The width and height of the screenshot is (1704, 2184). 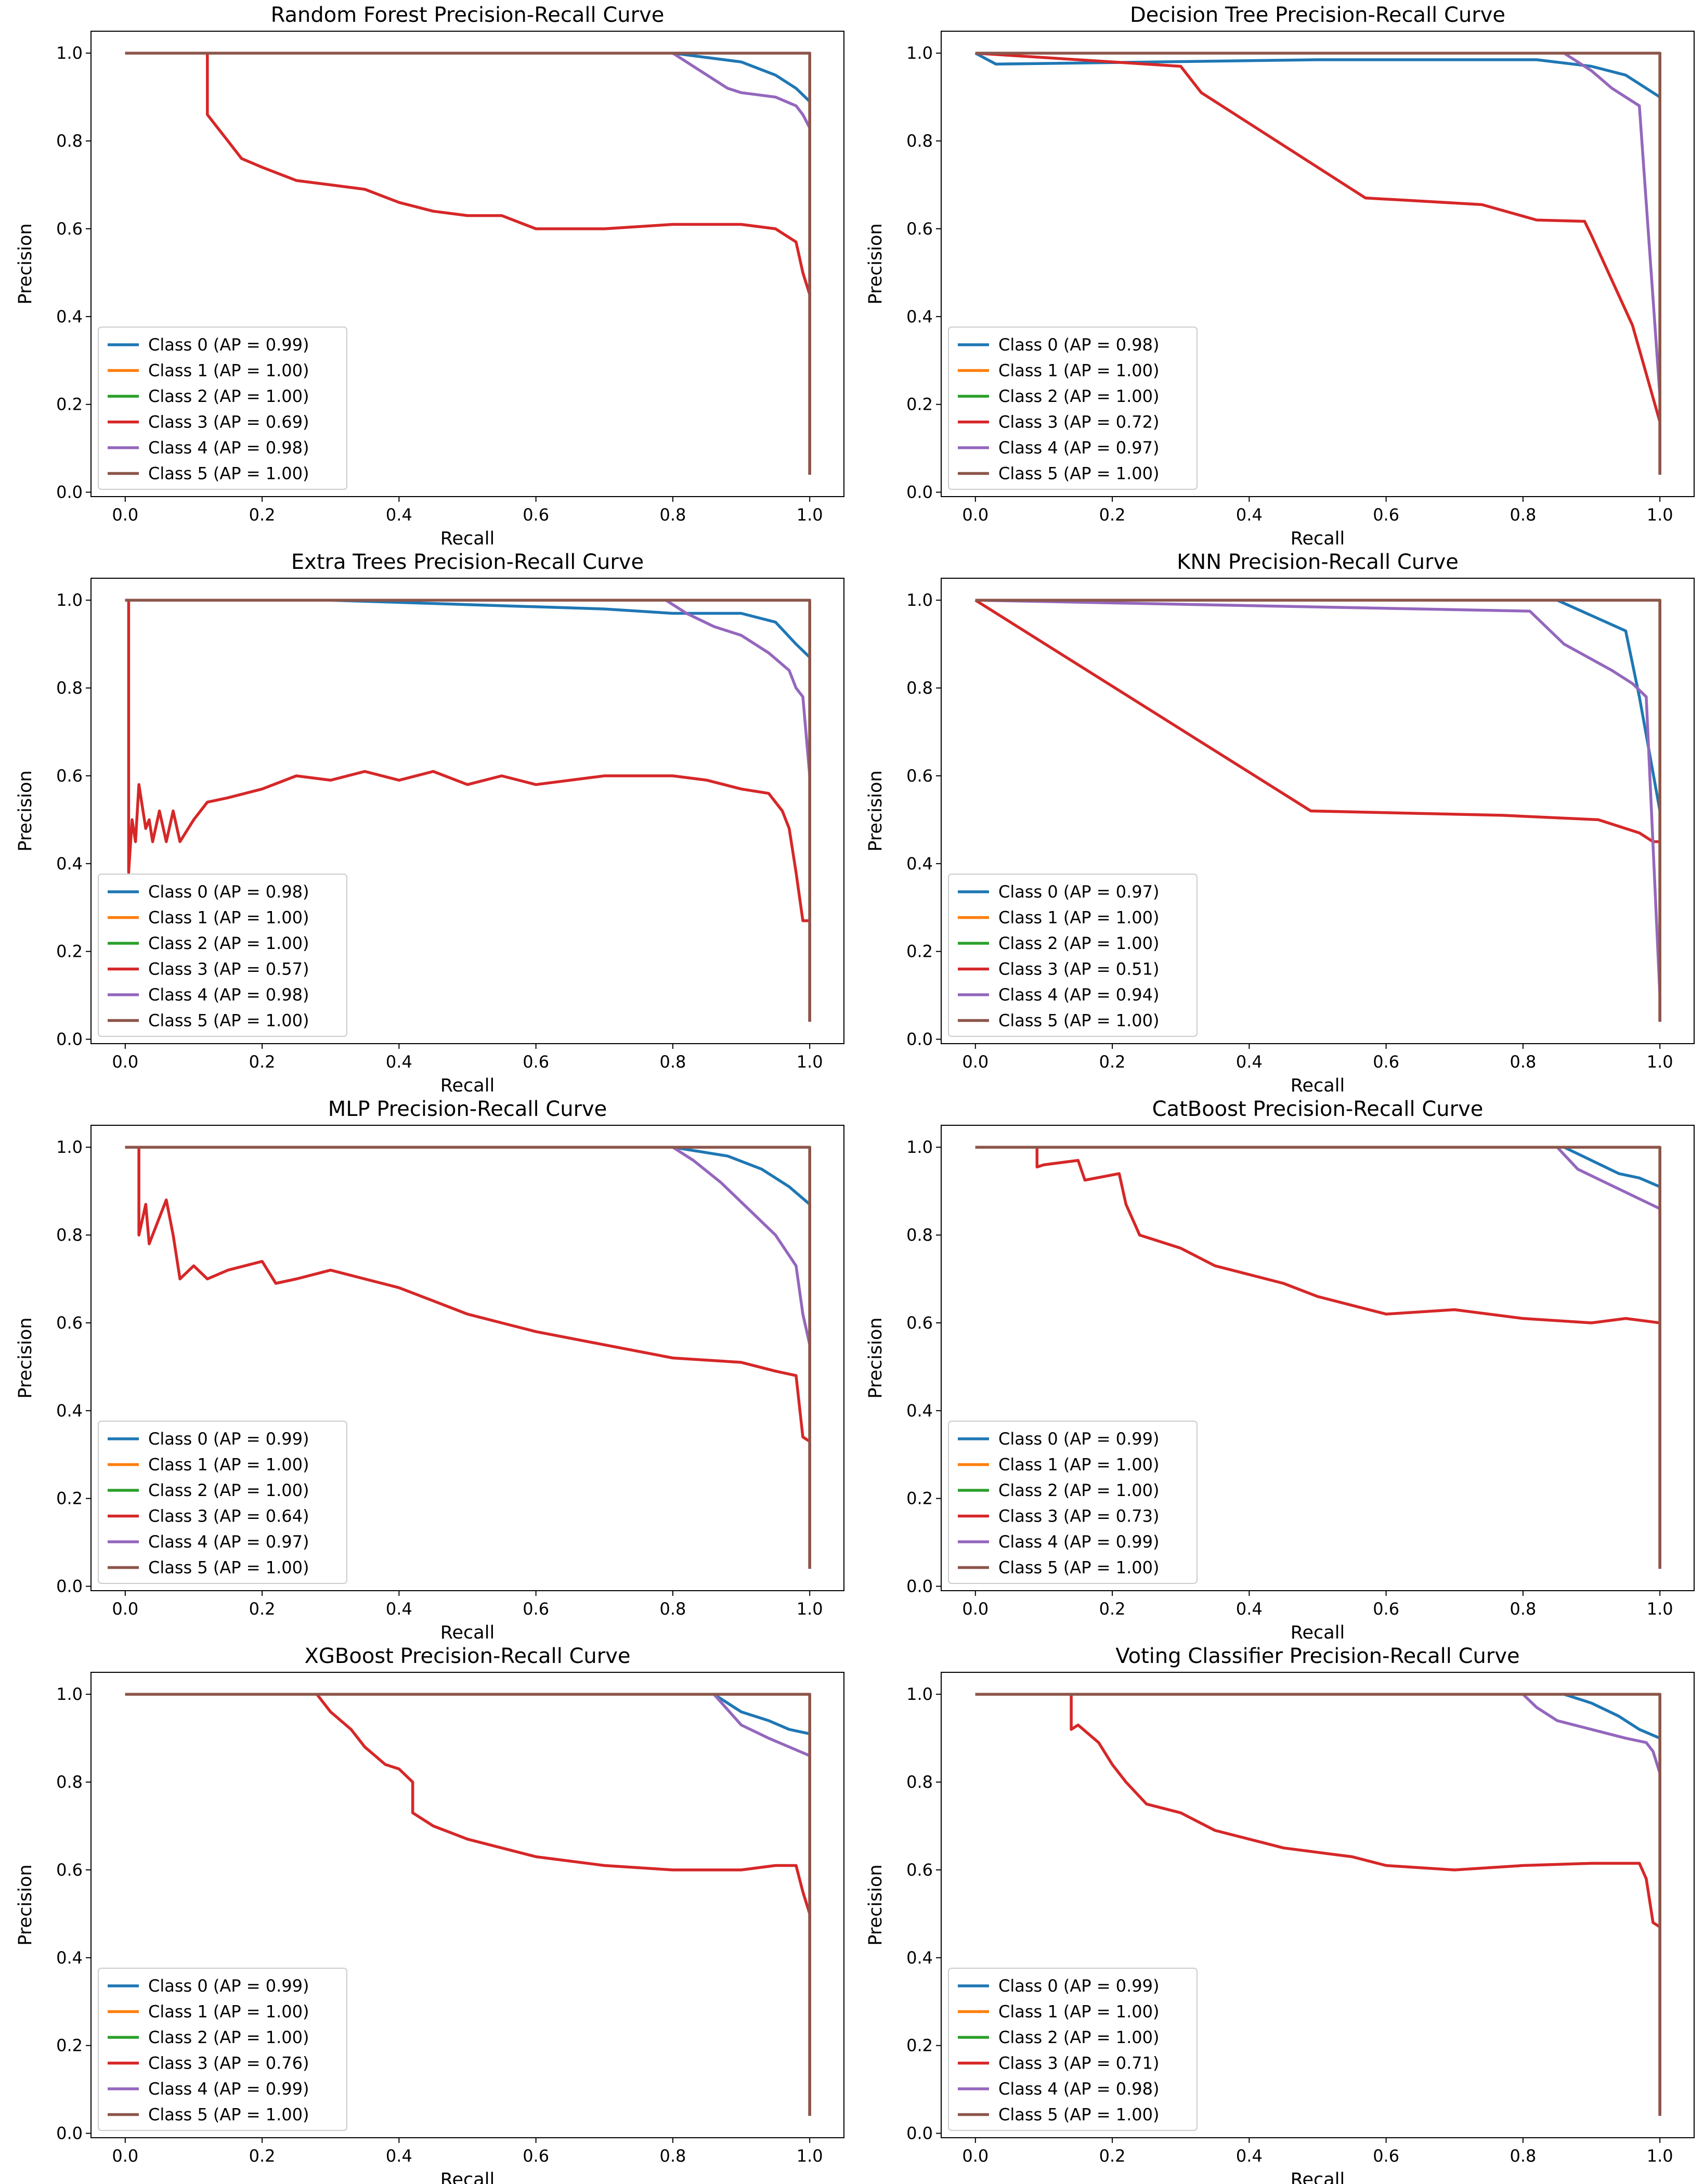 What do you see at coordinates (1078, 1516) in the screenshot?
I see `legend-label: Class 3 (AP = 0.73)` at bounding box center [1078, 1516].